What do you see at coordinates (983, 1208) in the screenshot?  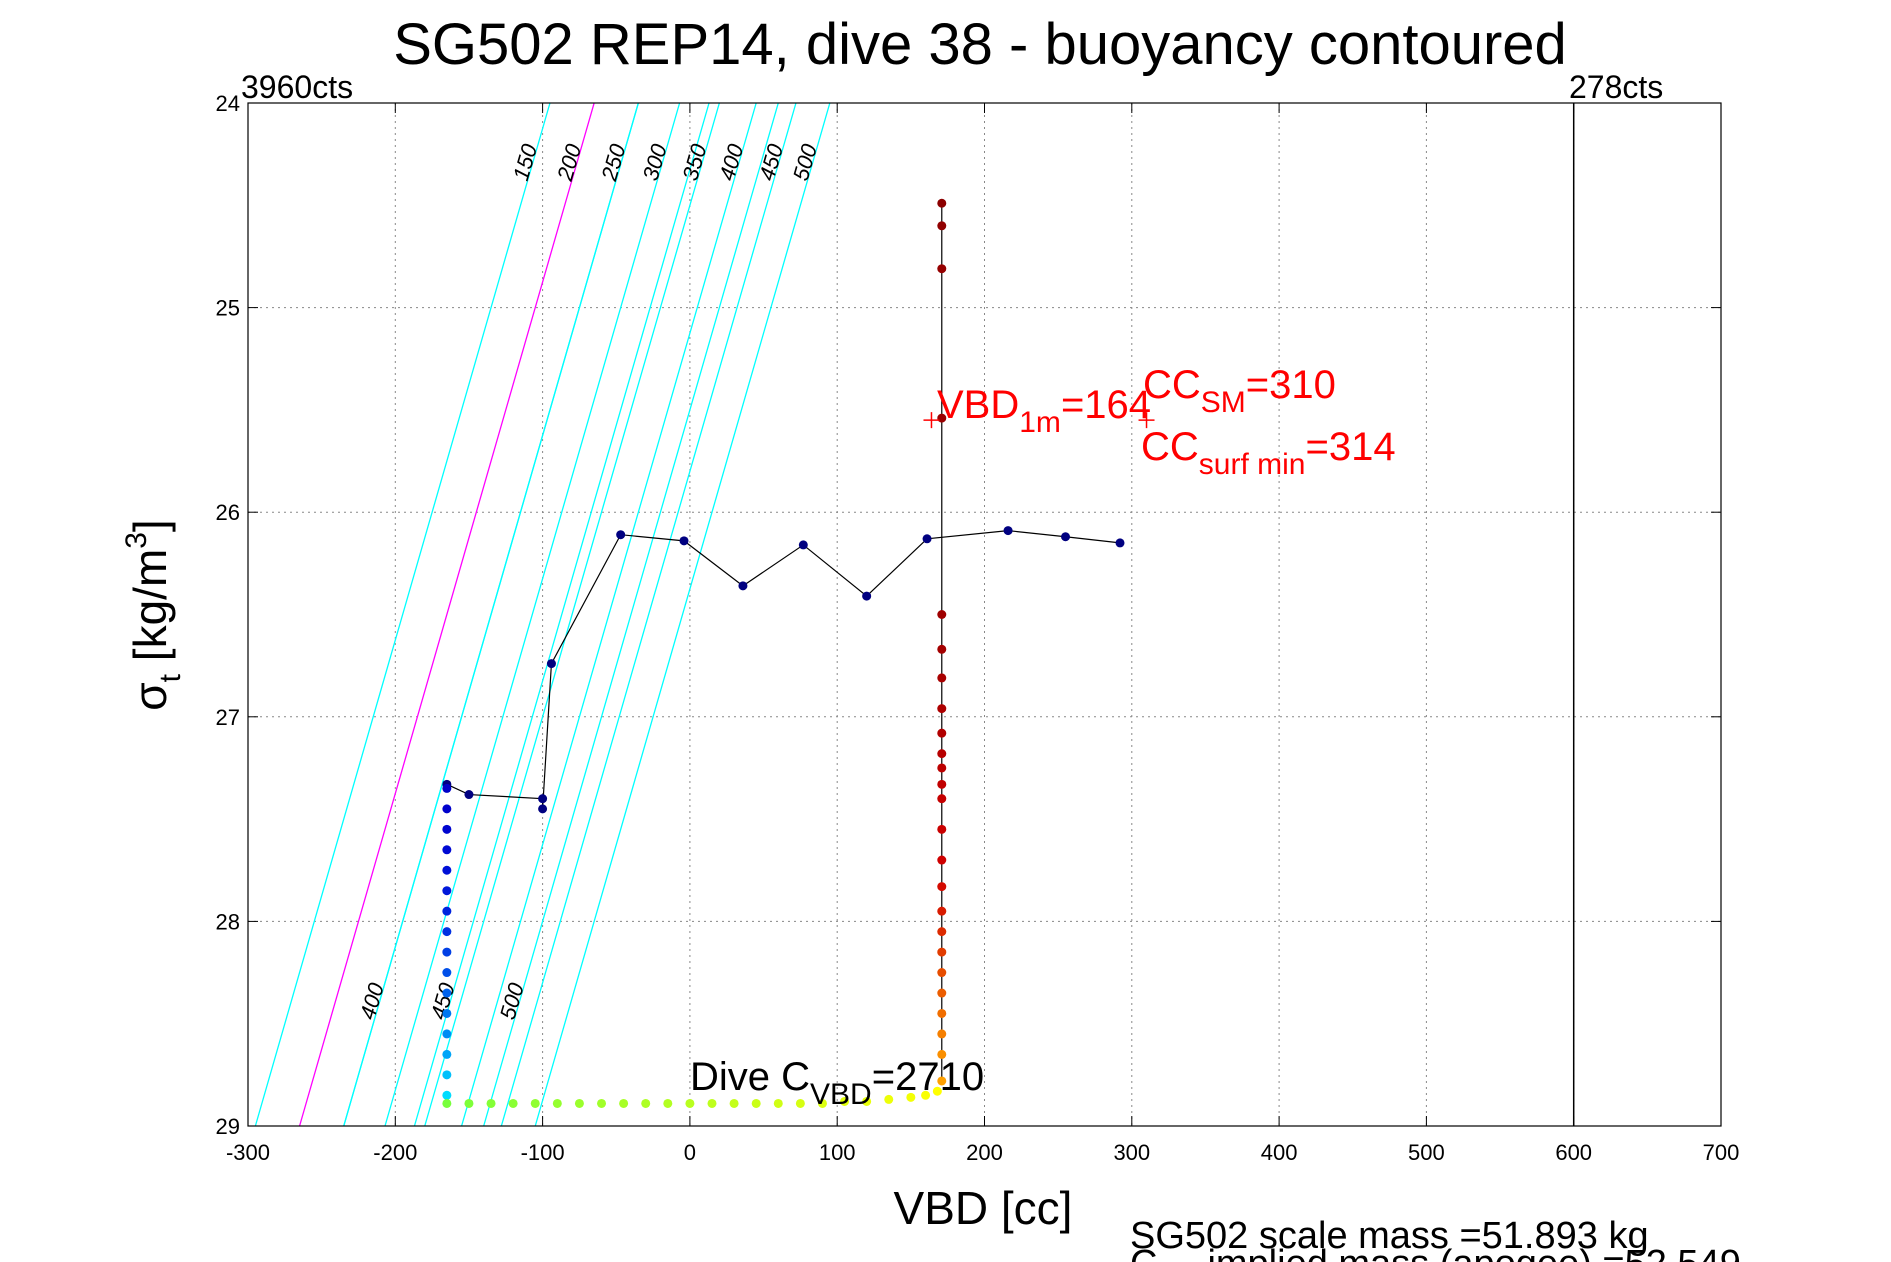 I see `x-axis-label: VBD [cc]` at bounding box center [983, 1208].